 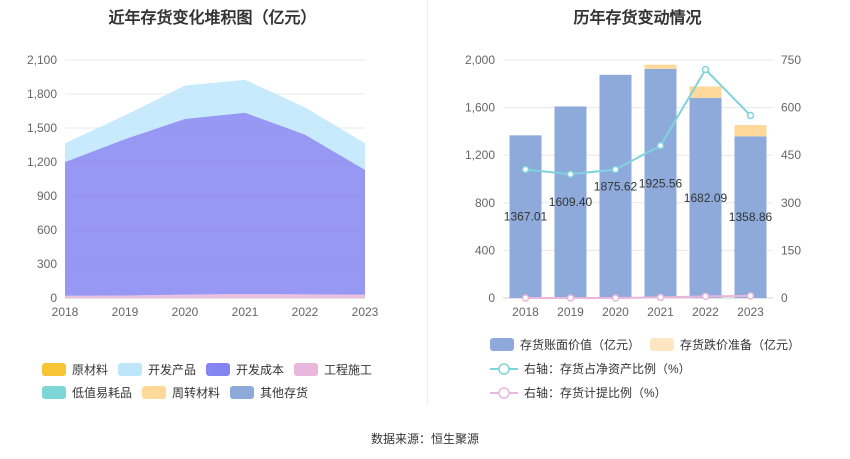 I want to click on area-series-开发产品, so click(x=215, y=124).